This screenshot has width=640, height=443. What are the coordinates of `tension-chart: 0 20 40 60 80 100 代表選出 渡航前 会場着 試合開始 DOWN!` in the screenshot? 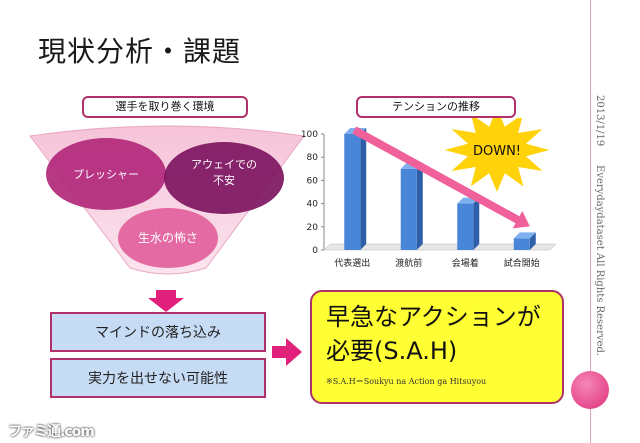 It's located at (429, 193).